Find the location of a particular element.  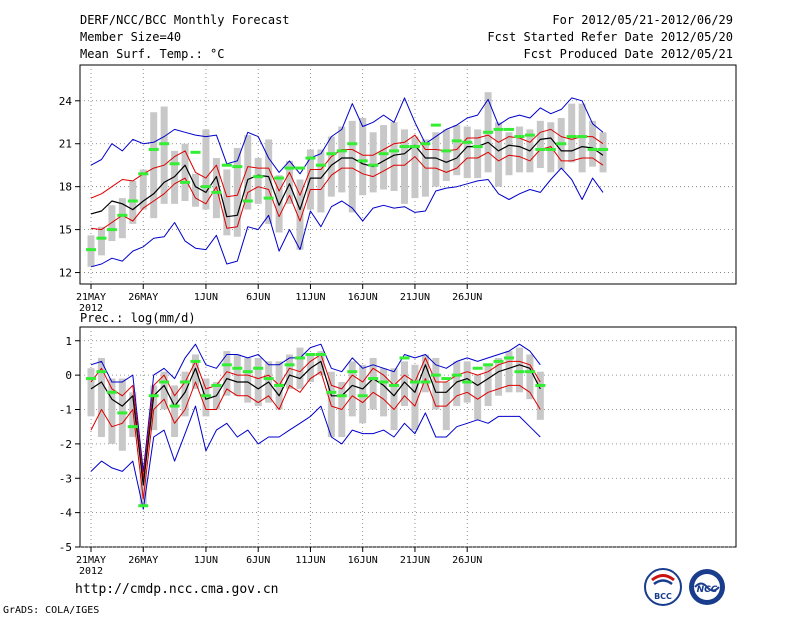

upper-spread-line is located at coordinates (315, 416).